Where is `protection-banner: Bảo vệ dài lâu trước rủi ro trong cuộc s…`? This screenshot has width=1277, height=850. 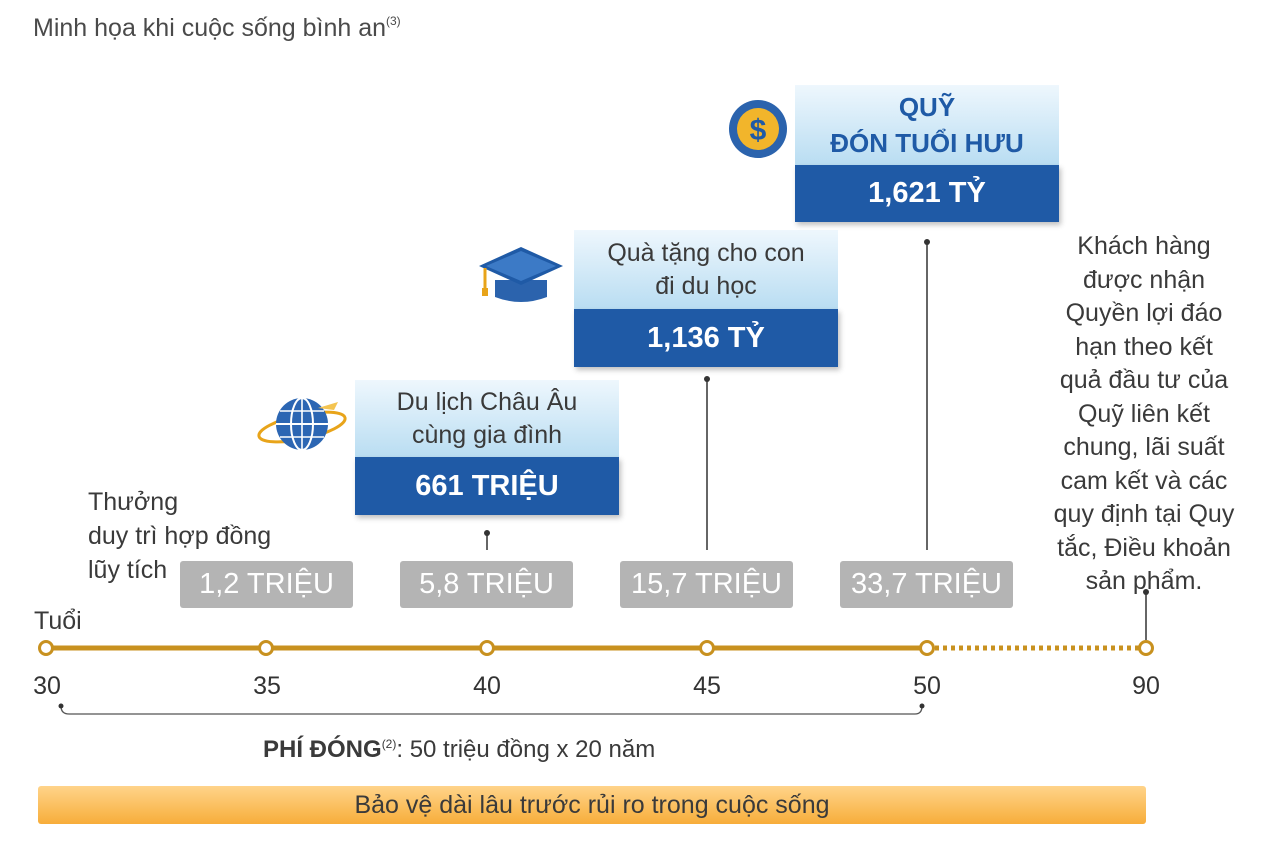 protection-banner: Bảo vệ dài lâu trước rủi ro trong cuộc s… is located at coordinates (592, 805).